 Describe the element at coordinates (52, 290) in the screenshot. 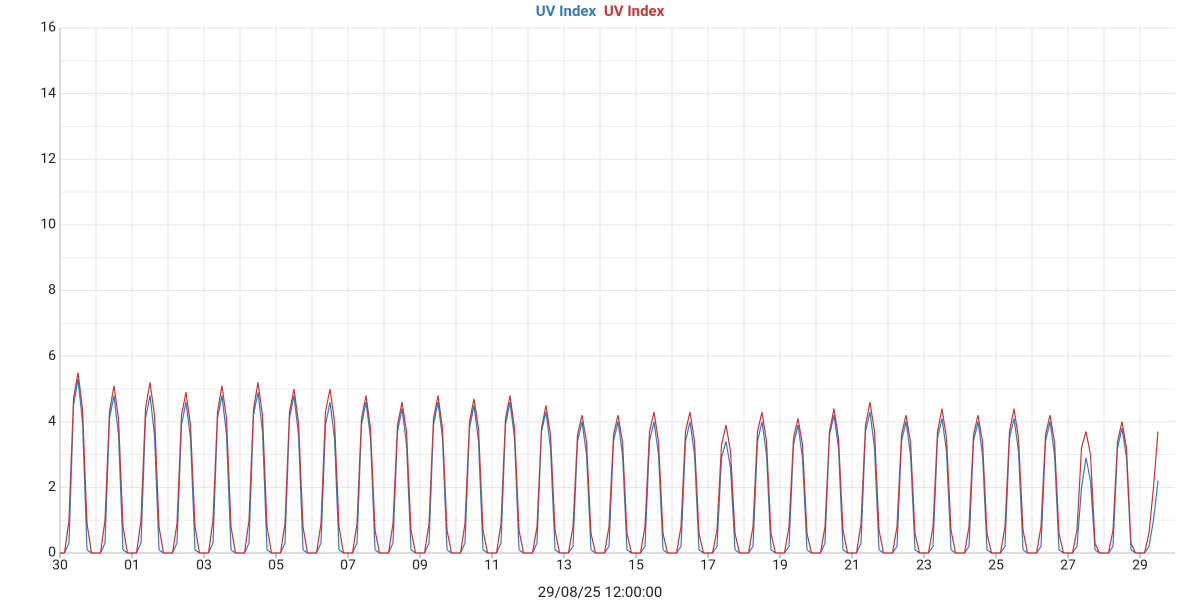

I see `y-tick-label: 8` at that location.